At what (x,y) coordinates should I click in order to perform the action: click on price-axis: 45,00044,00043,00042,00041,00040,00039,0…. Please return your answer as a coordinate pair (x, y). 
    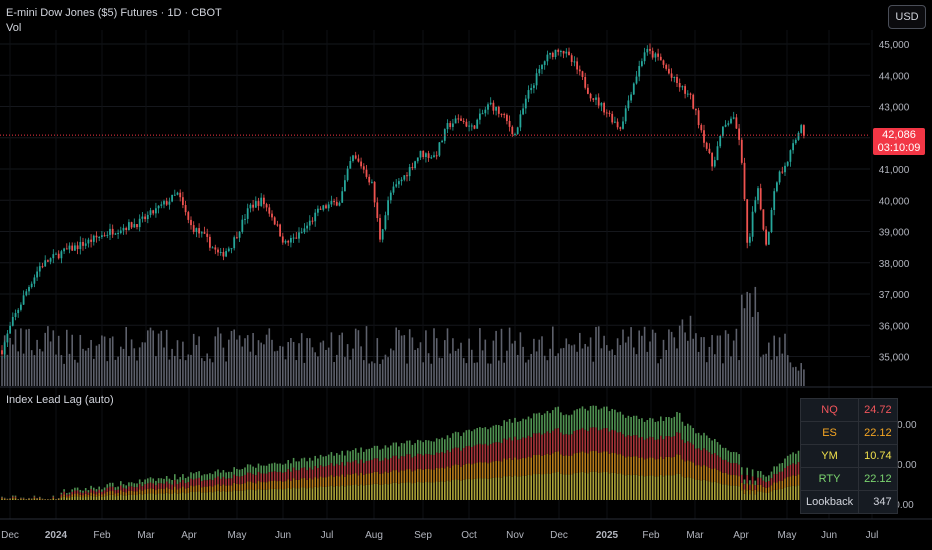
    Looking at the image, I should click on (894, 202).